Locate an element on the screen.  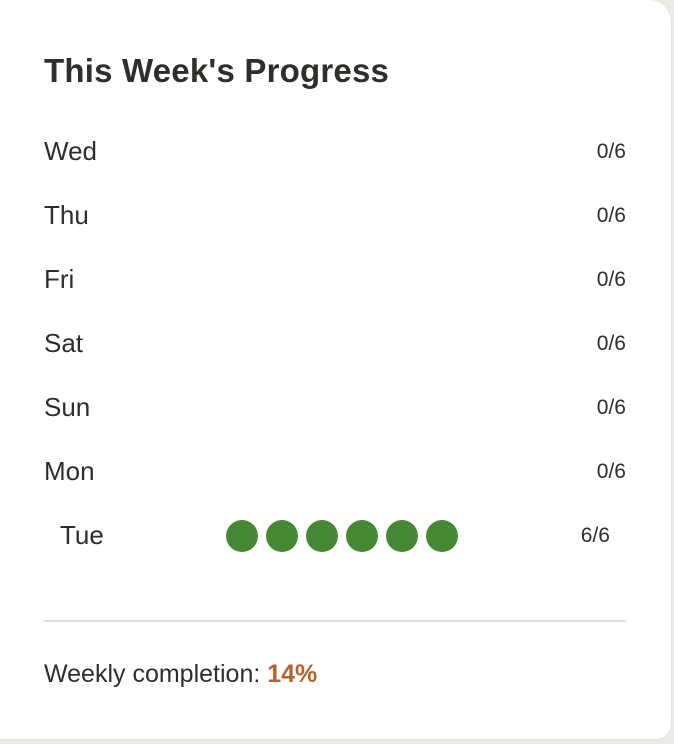
card-title: This Week's Progress is located at coordinates (217, 70).